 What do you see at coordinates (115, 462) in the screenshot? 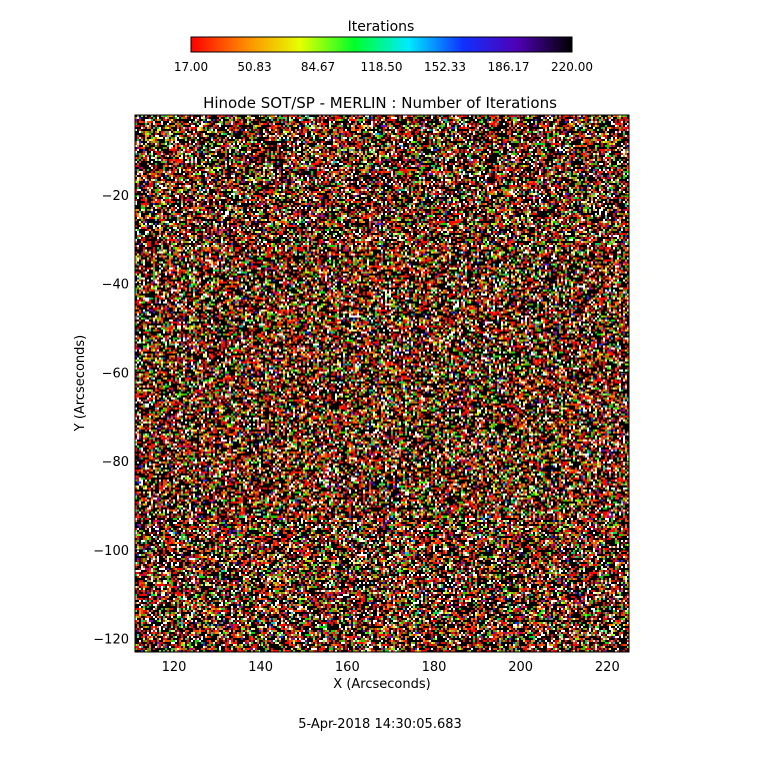
I see `y-tick-label: −80` at bounding box center [115, 462].